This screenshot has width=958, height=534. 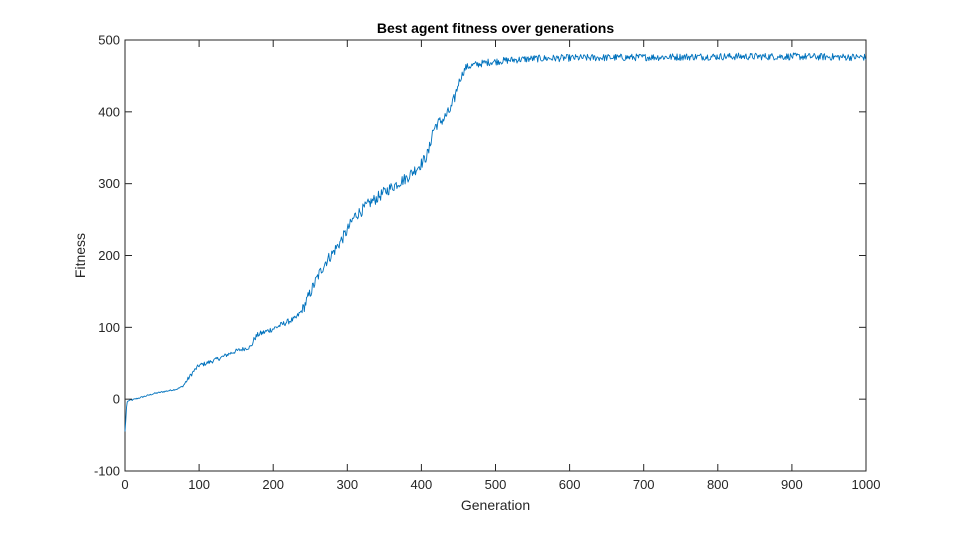 What do you see at coordinates (109, 327) in the screenshot?
I see `y-tick-label: 100` at bounding box center [109, 327].